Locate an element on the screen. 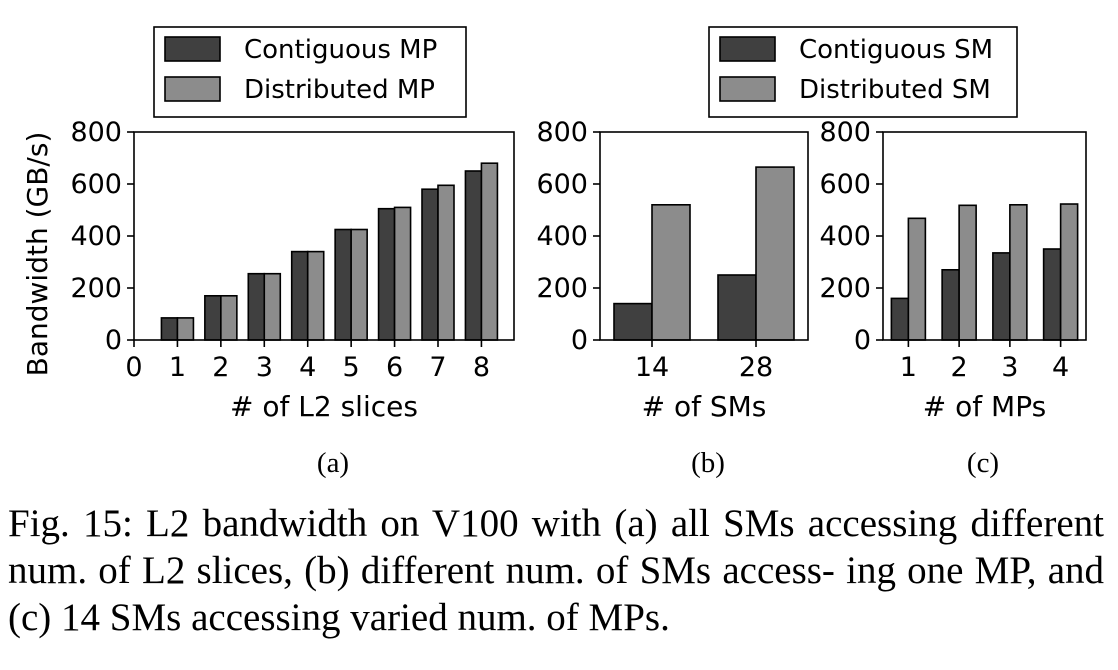 The width and height of the screenshot is (1118, 670). panel-label: (c) is located at coordinates (983, 463).